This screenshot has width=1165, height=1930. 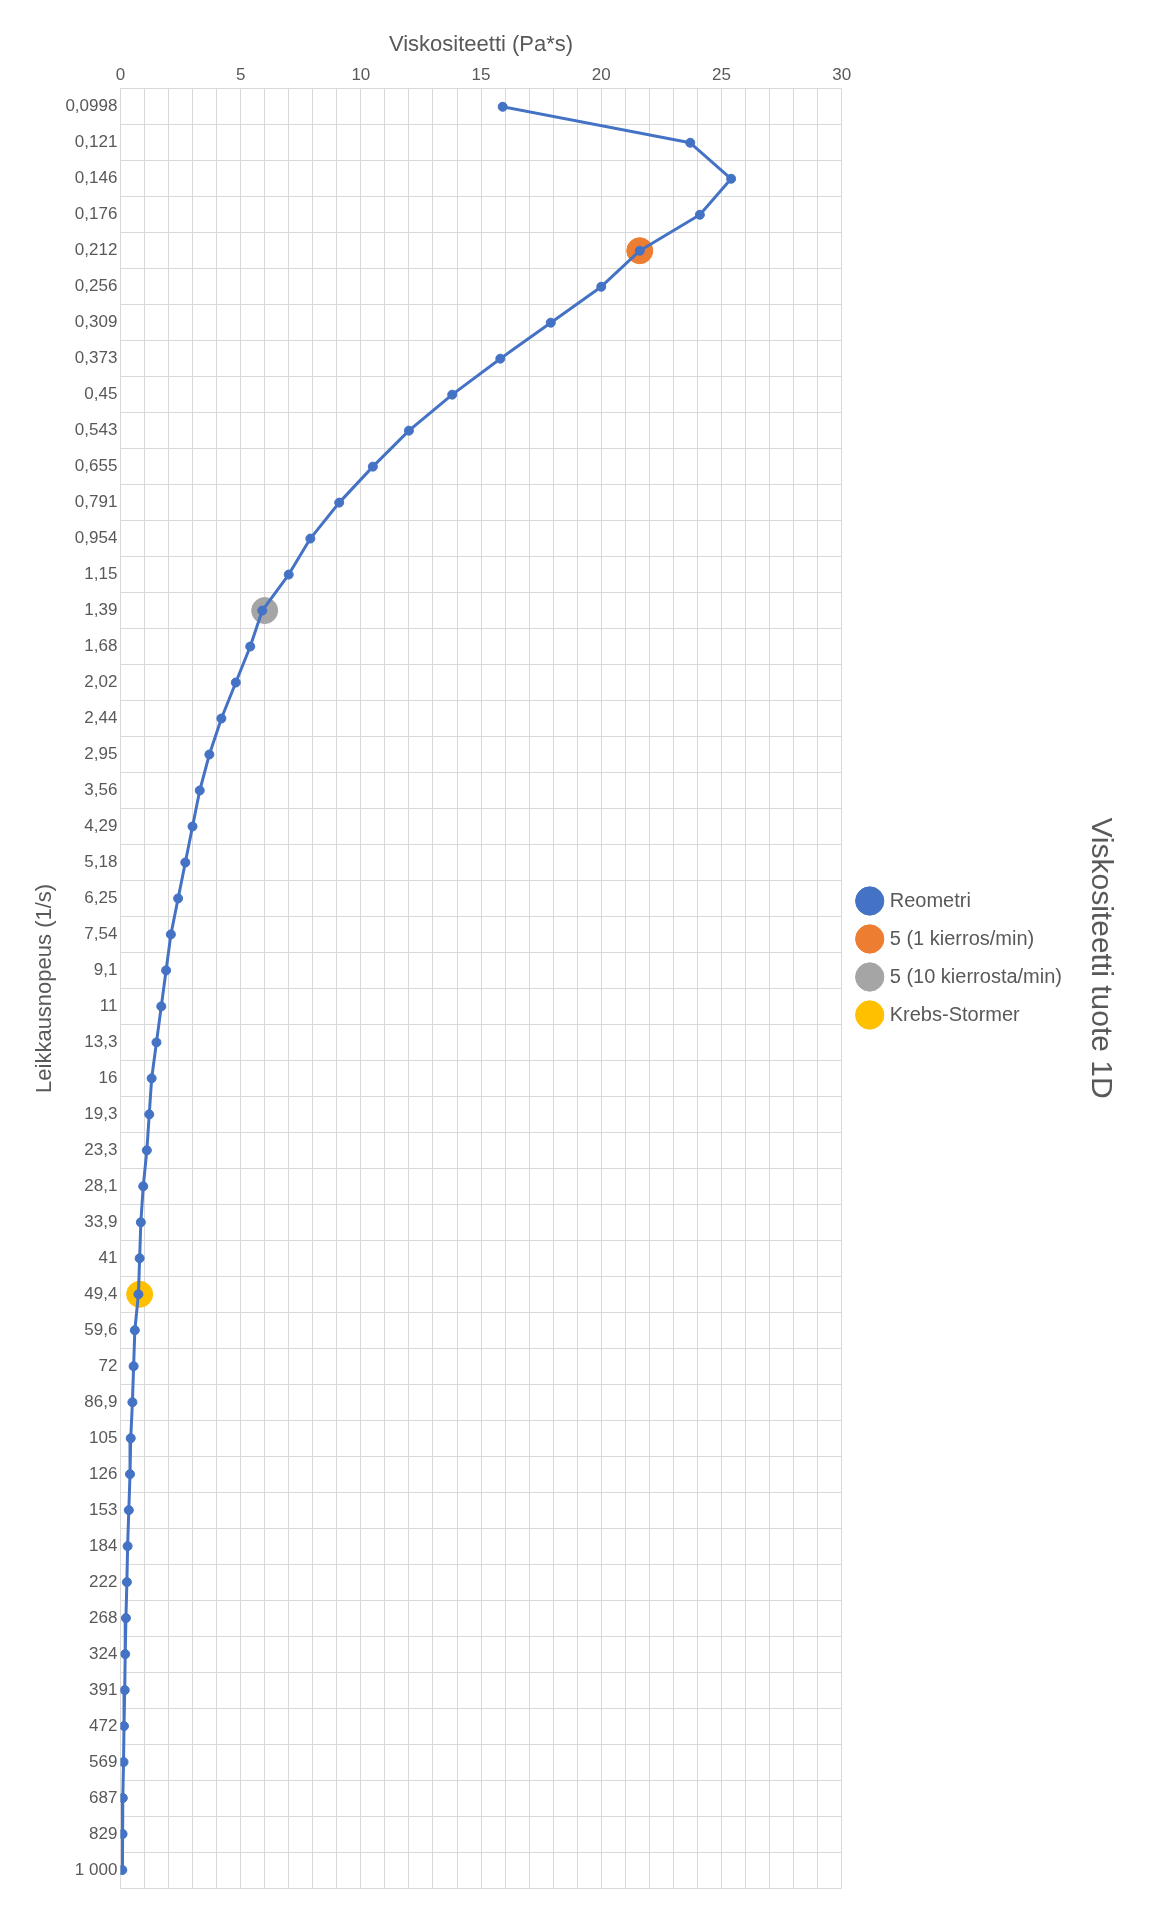 I want to click on y-tick-label: 391, so click(x=103, y=1689).